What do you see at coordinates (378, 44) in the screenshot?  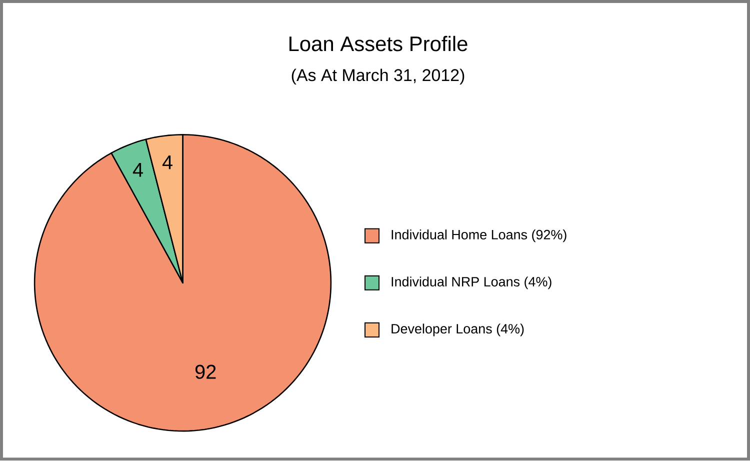 I see `chart-title: Loan Assets Profile` at bounding box center [378, 44].